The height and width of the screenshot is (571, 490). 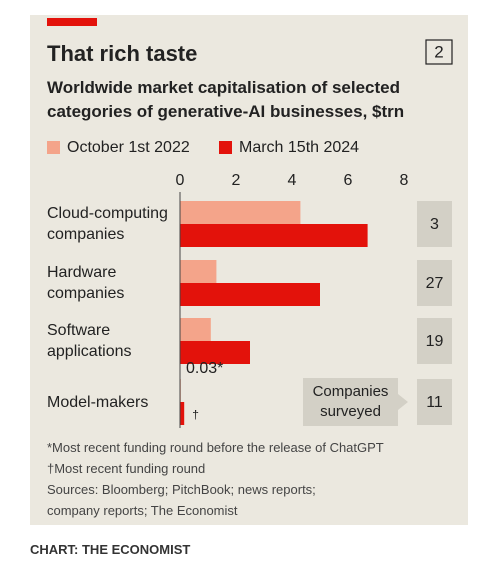 What do you see at coordinates (86, 283) in the screenshot?
I see `category-label: Hardware companies` at bounding box center [86, 283].